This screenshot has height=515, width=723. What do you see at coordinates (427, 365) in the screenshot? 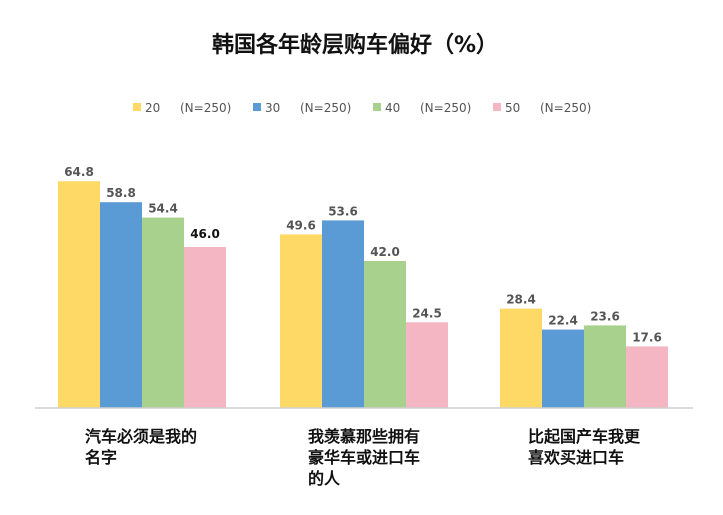
I see `bar-50-cat2` at bounding box center [427, 365].